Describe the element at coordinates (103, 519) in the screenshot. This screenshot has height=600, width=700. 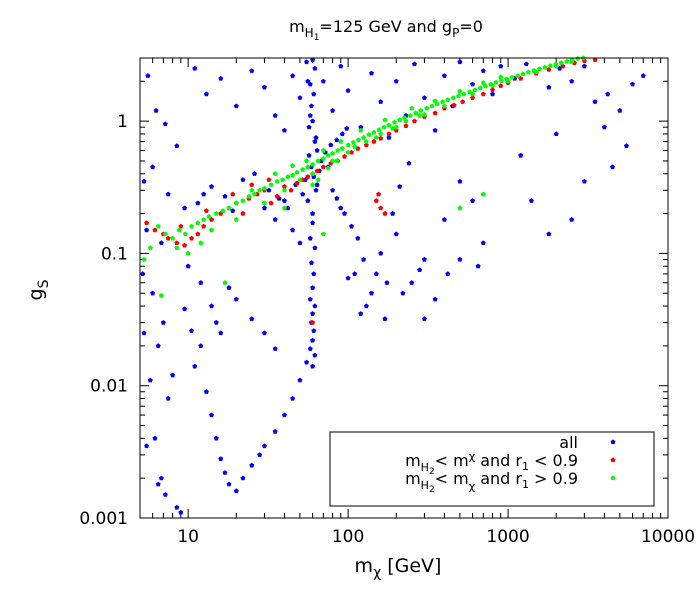
I see `y-tick-label: 0.001` at that location.